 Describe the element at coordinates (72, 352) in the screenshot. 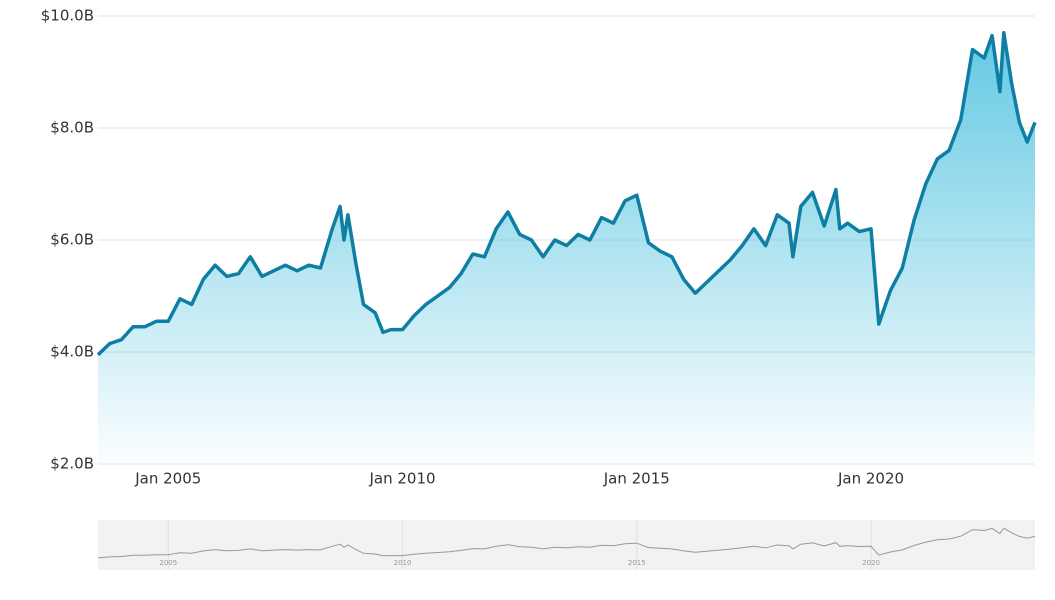

I see `y-tick-label: $4.0B` at that location.